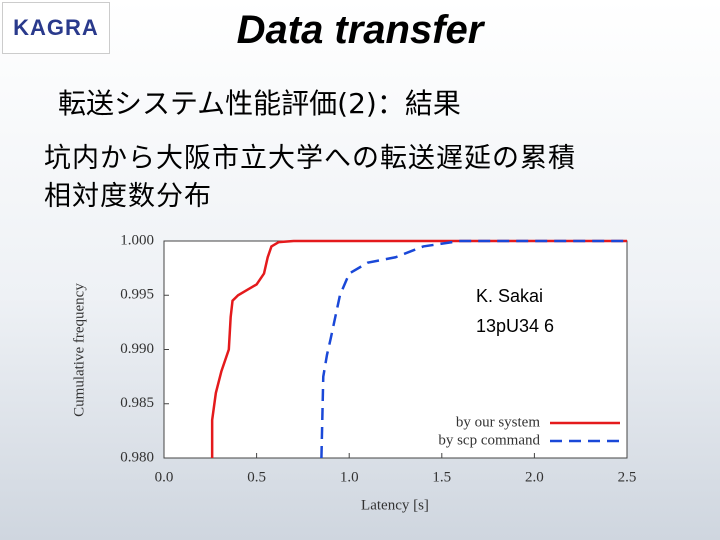 The width and height of the screenshot is (720, 540). I want to click on logo: KAGRA, so click(56, 28).